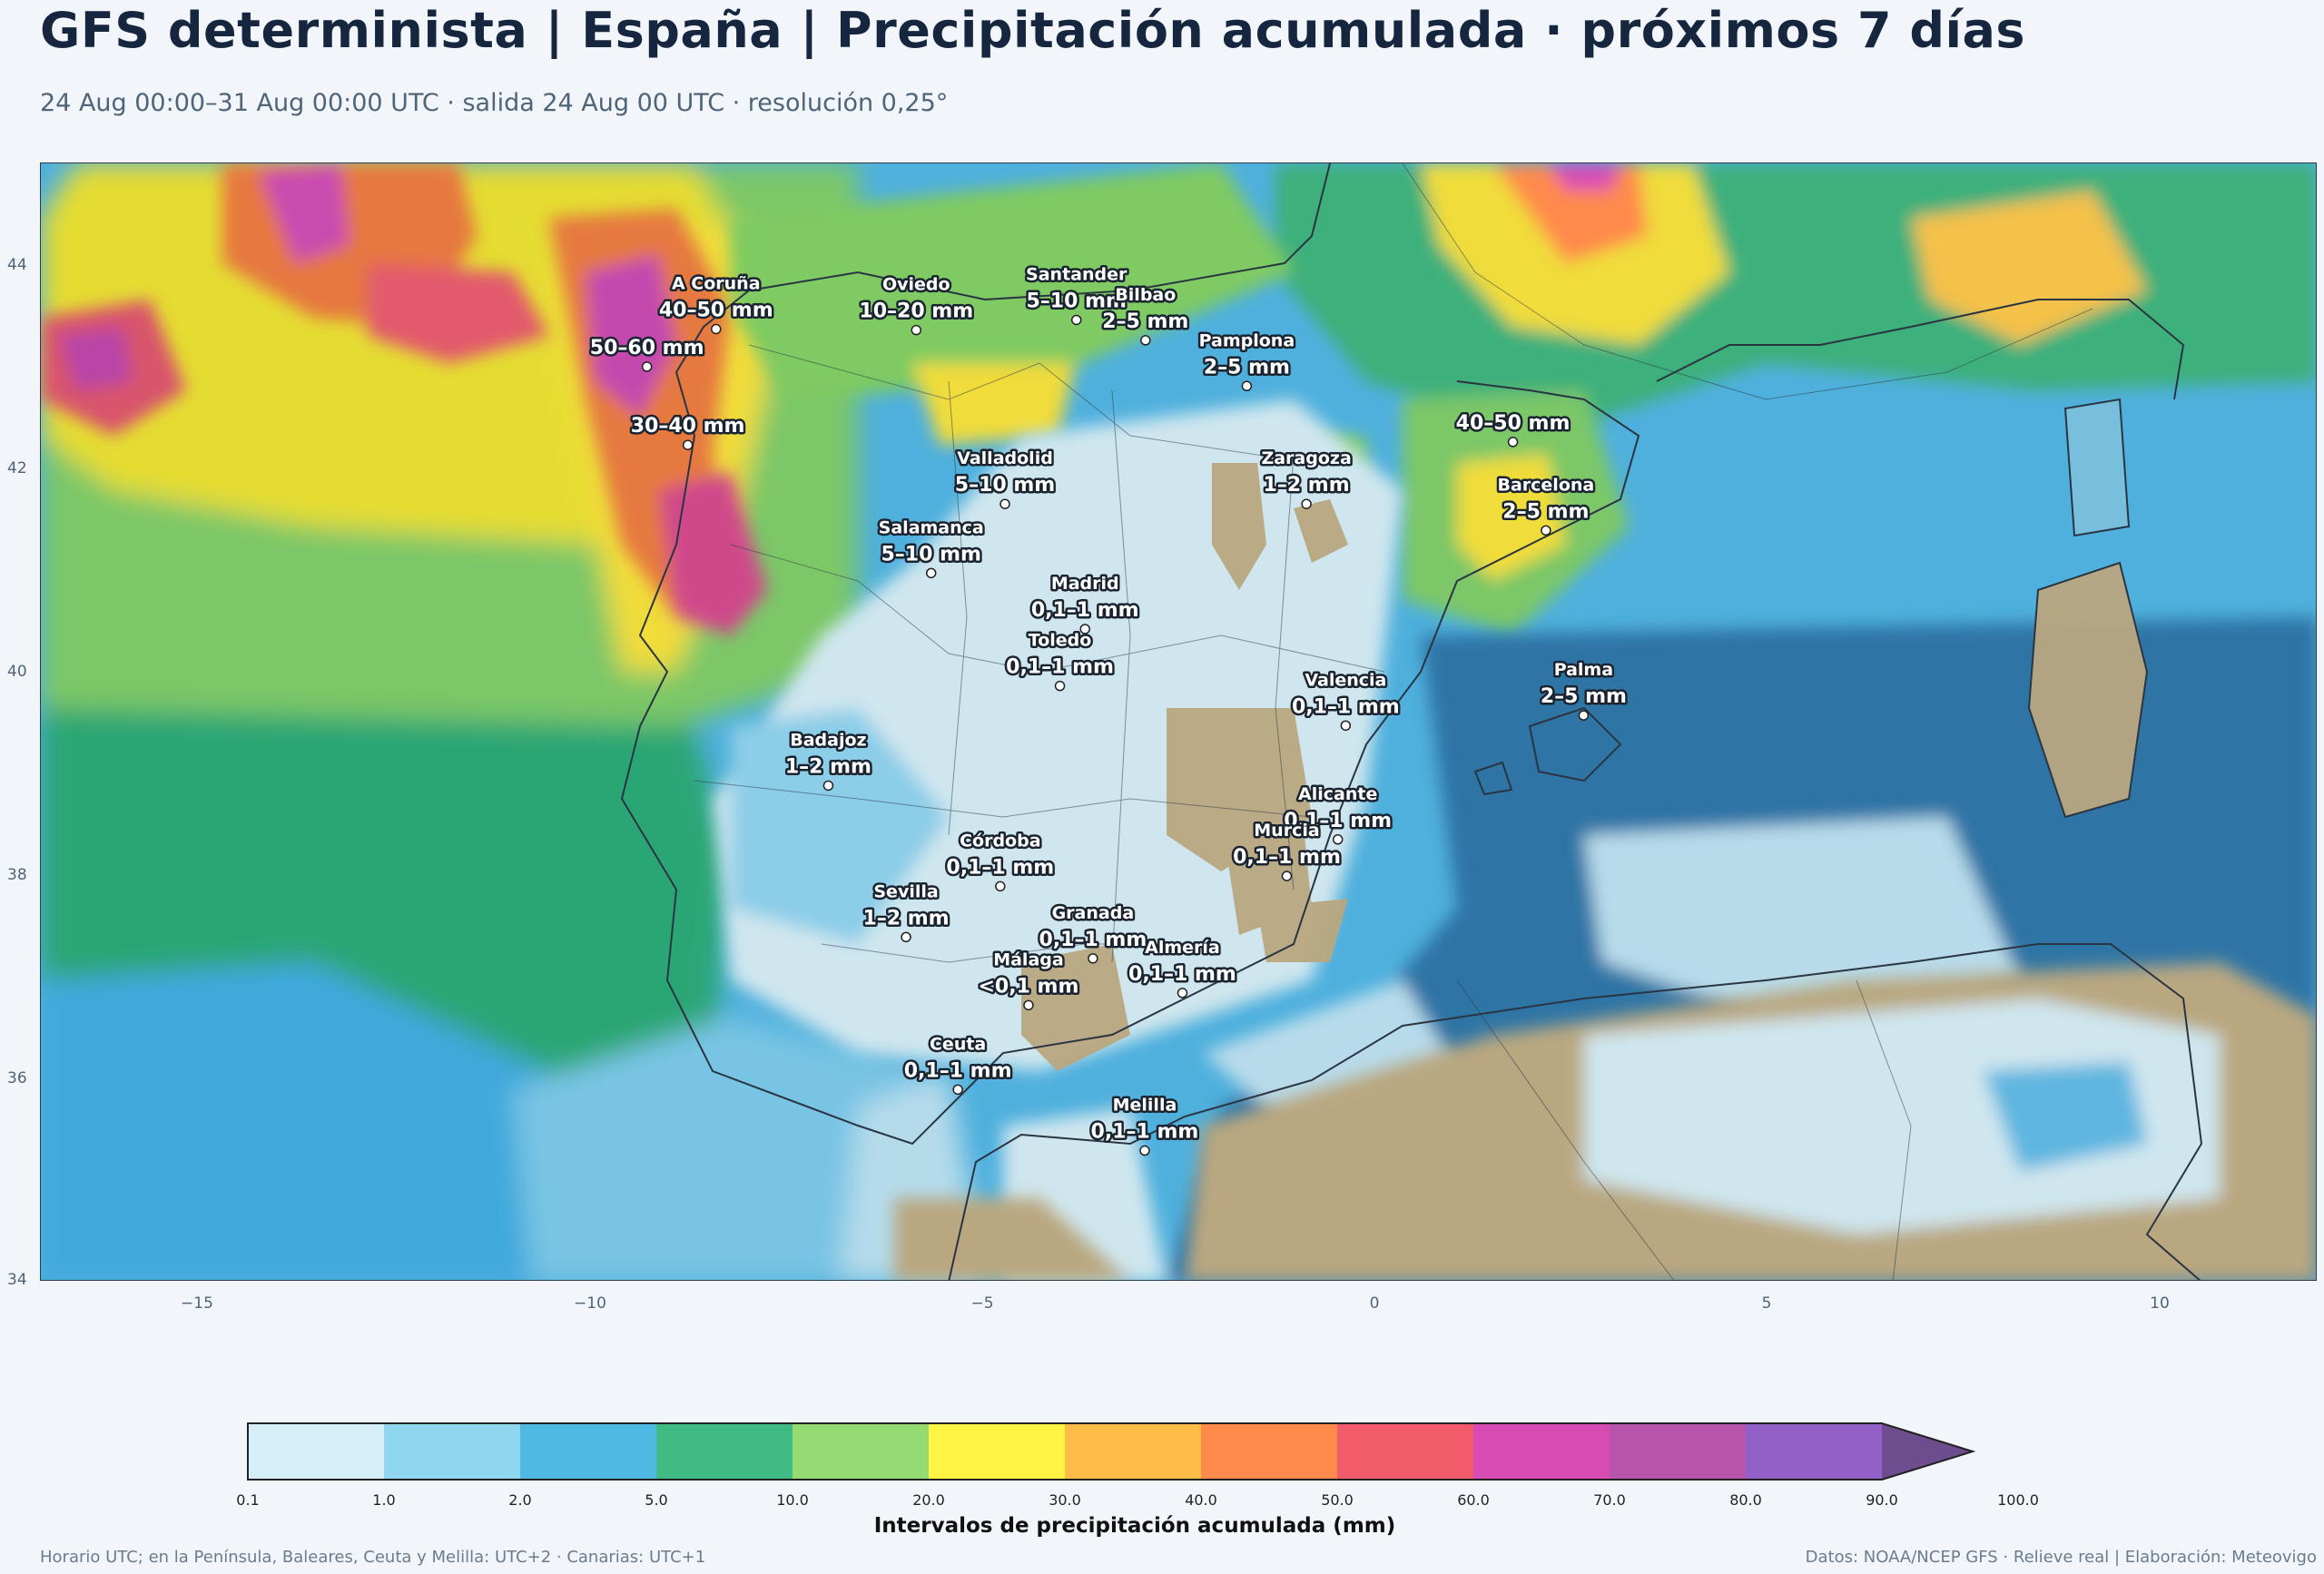 This screenshot has height=1574, width=2324. I want to click on precip-field-heavy, so click(404, 399).